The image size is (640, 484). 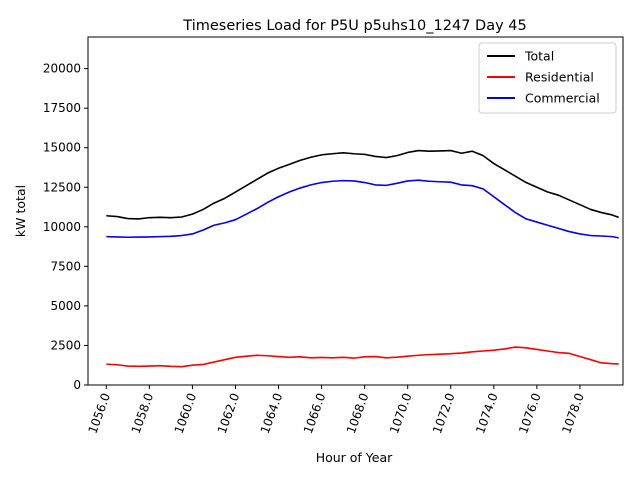 I want to click on series-line-residential, so click(x=362, y=357).